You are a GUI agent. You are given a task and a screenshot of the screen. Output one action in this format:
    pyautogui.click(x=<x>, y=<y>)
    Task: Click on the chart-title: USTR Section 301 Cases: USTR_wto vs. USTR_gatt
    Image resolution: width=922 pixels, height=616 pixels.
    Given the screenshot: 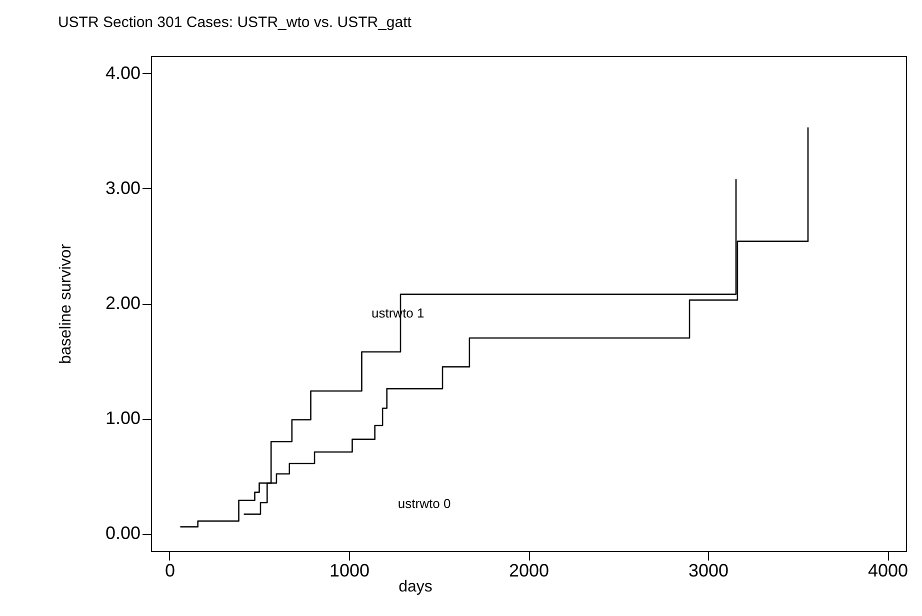 What is the action you would take?
    pyautogui.click(x=235, y=22)
    